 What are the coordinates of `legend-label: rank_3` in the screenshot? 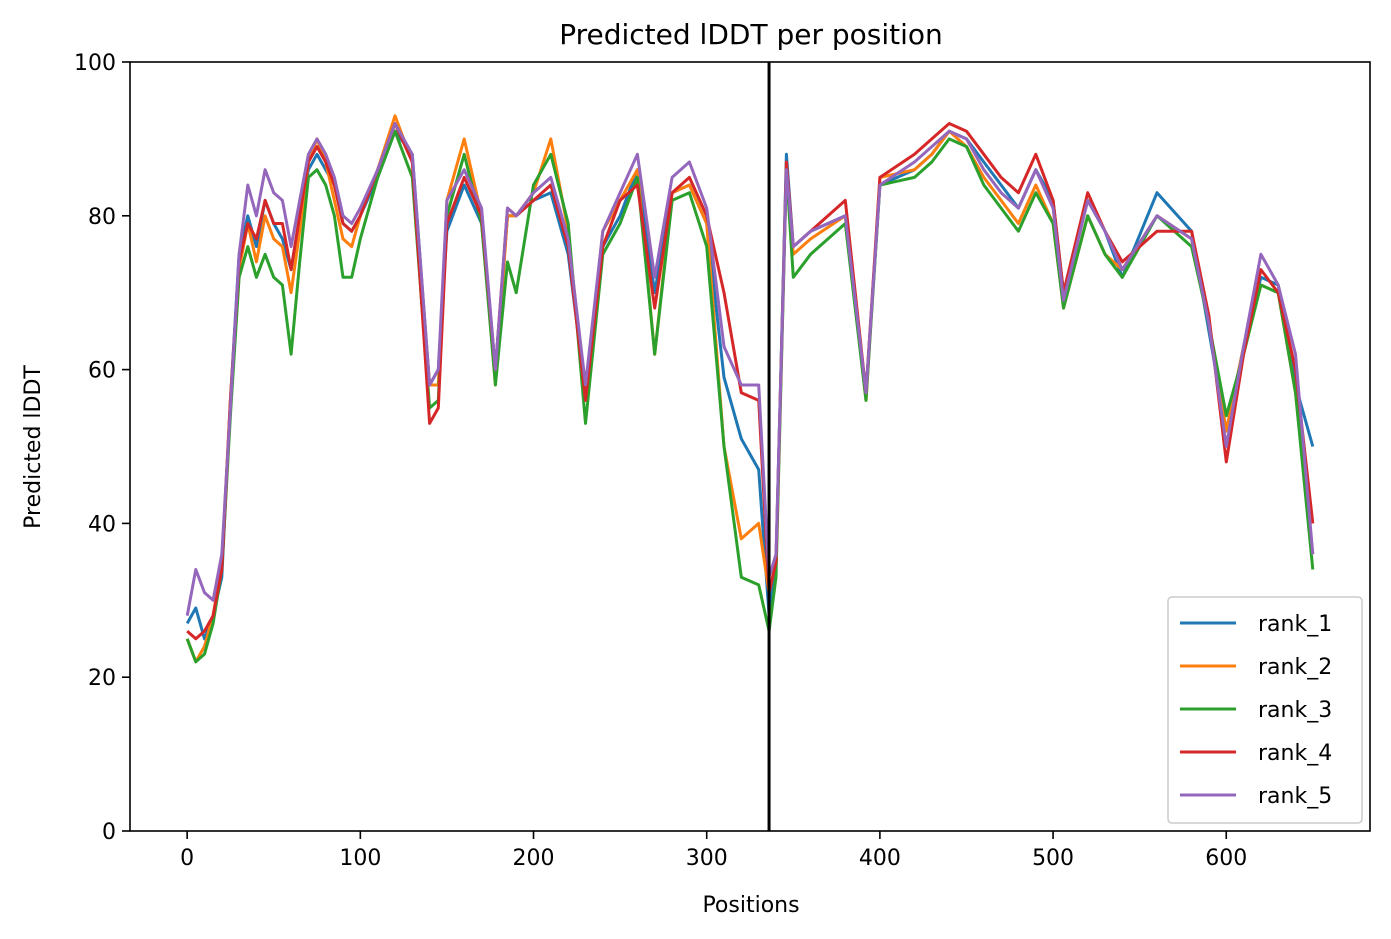 It's located at (1295, 710).